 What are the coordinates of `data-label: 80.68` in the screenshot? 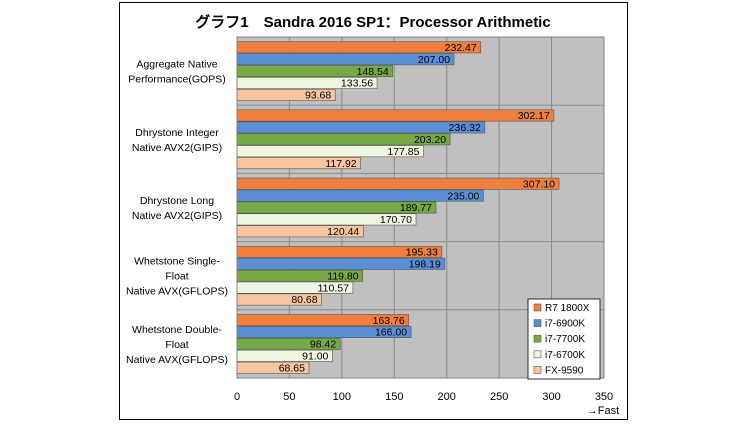 It's located at (304, 300).